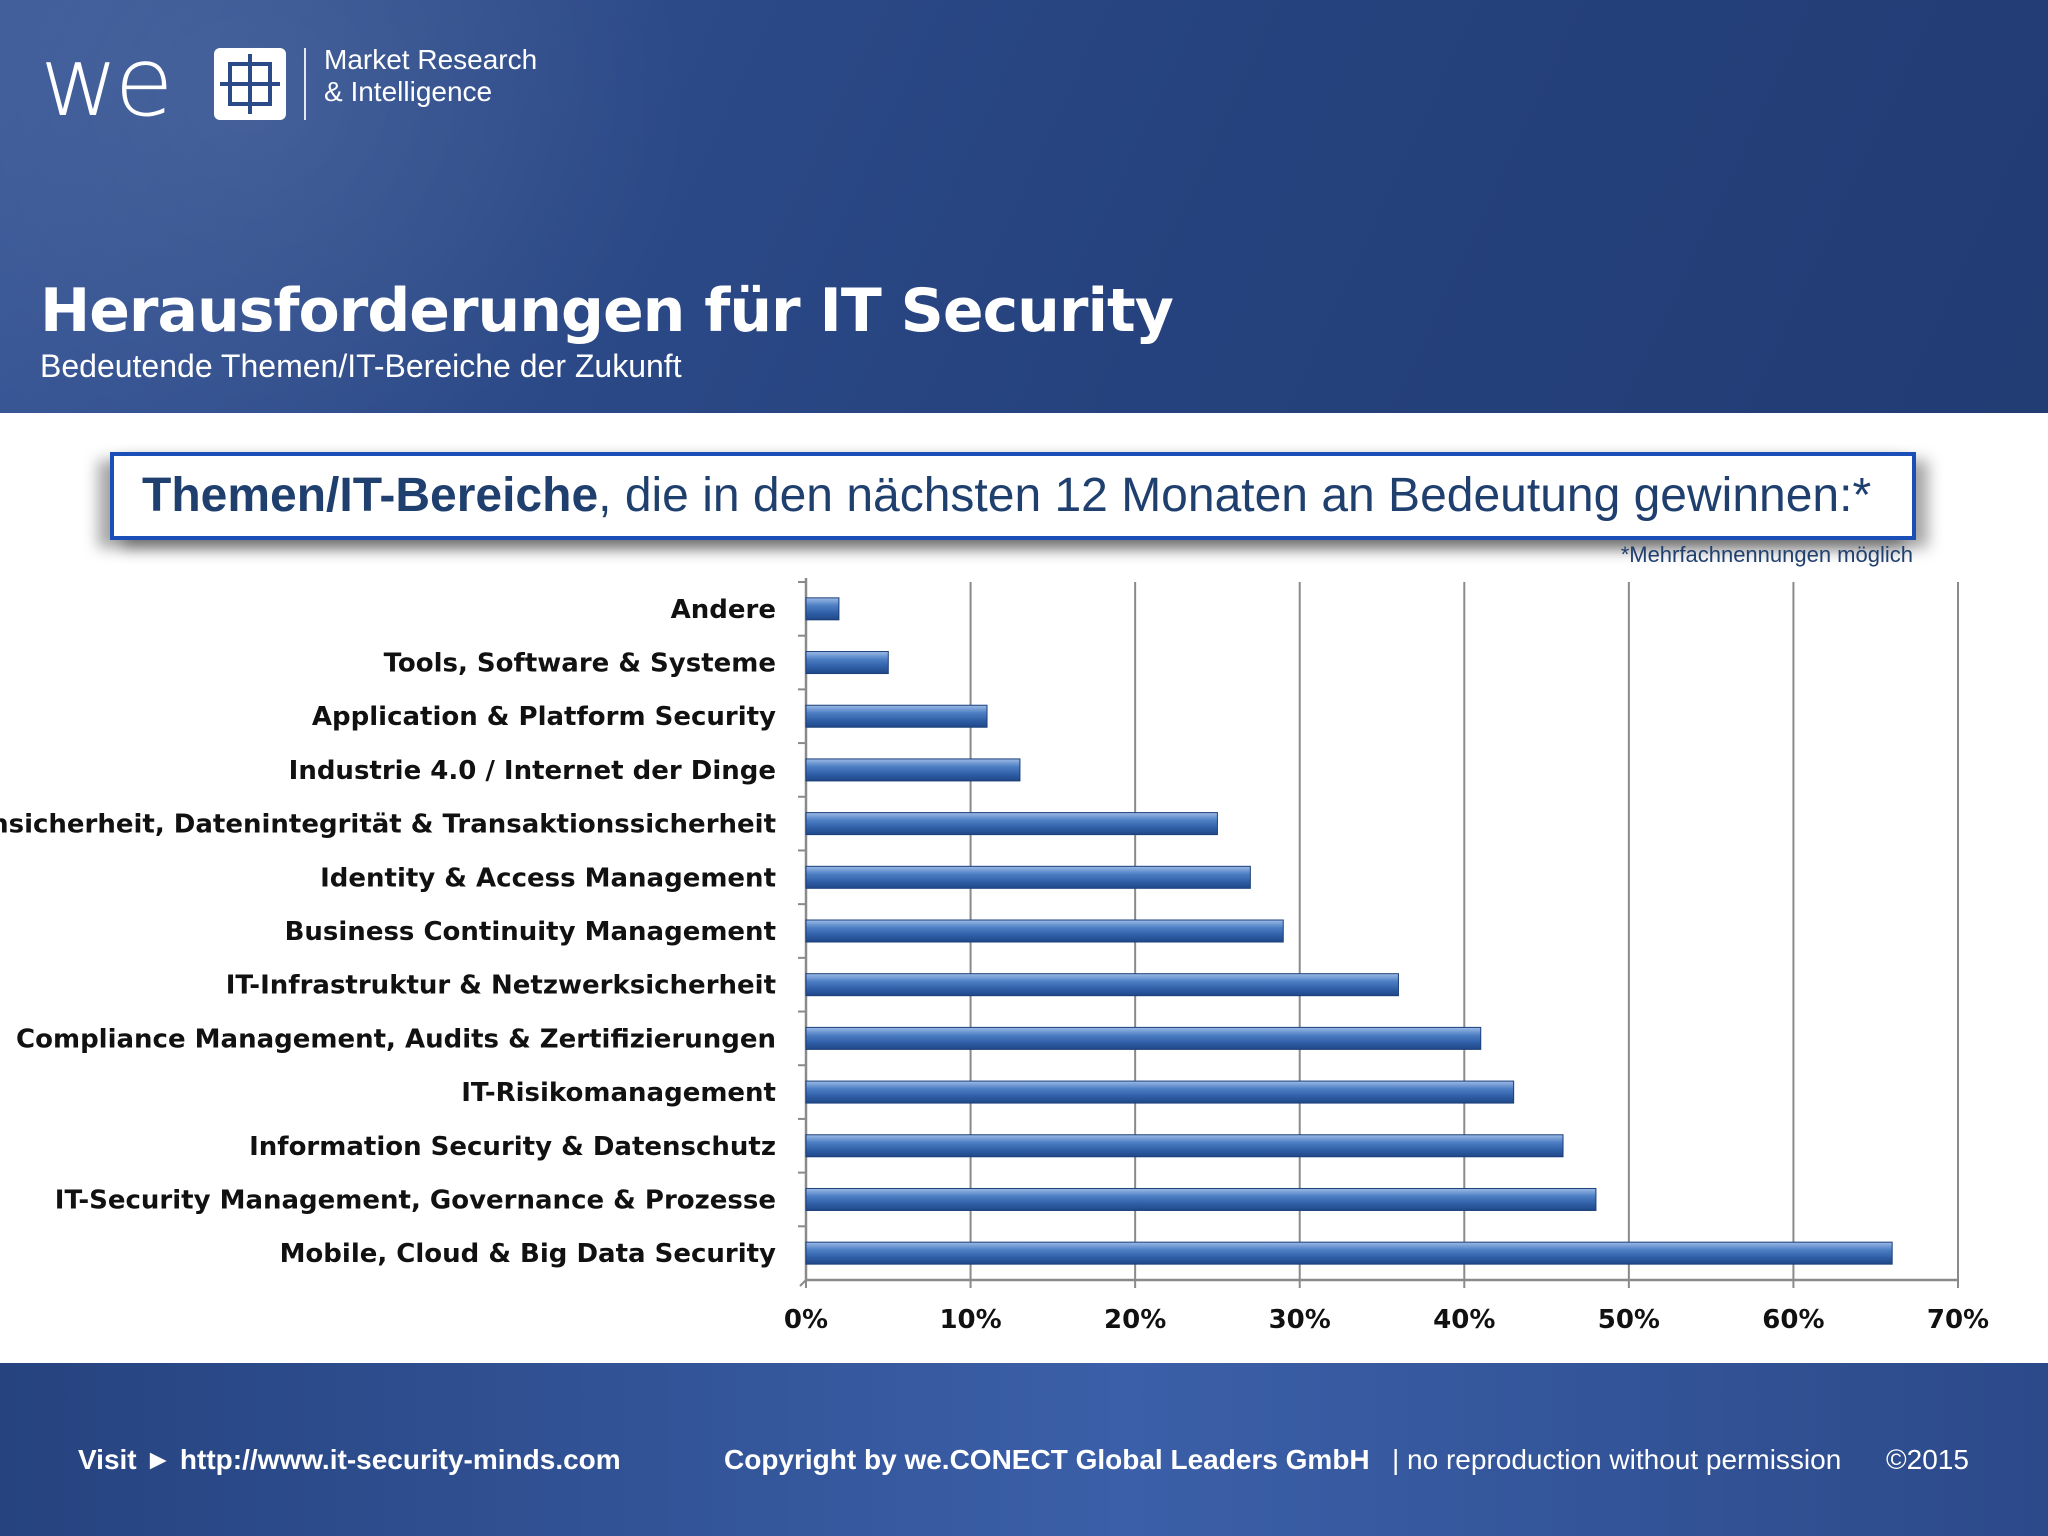  What do you see at coordinates (580, 664) in the screenshot?
I see `category-label: Tools, Software & Systeme` at bounding box center [580, 664].